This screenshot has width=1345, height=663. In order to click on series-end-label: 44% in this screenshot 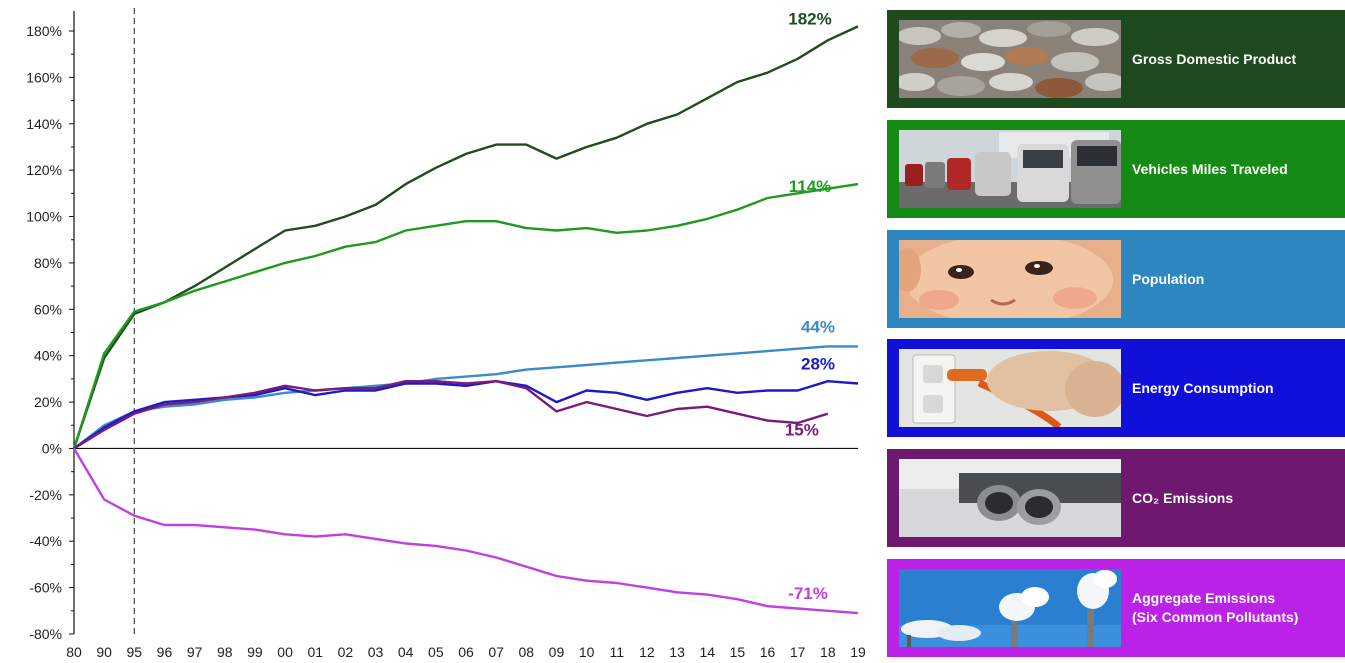, I will do `click(818, 326)`.